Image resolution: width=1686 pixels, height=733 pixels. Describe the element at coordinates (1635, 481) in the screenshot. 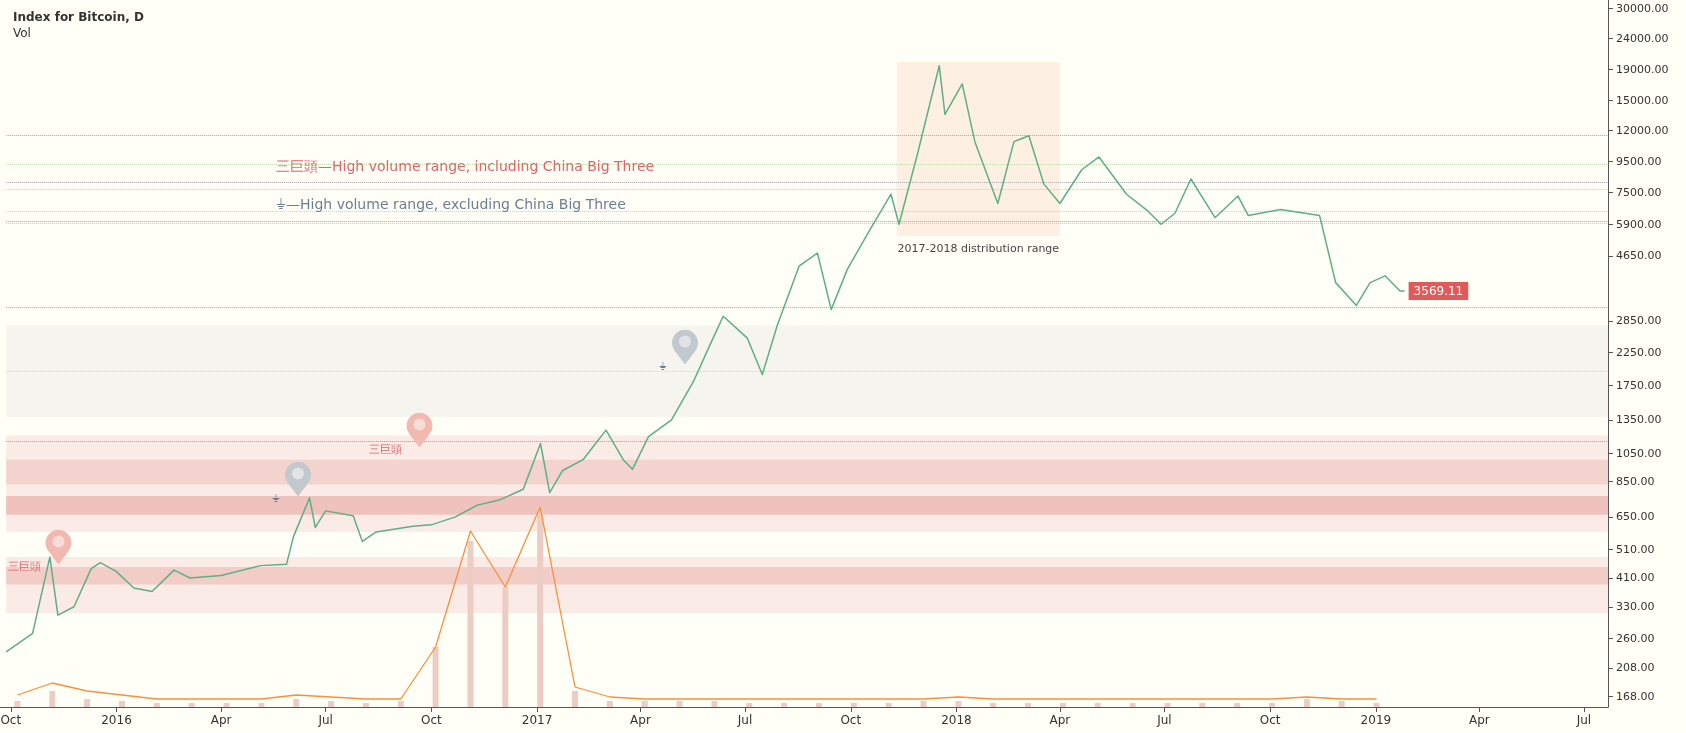

I see `y-tick-label: 850.00` at that location.